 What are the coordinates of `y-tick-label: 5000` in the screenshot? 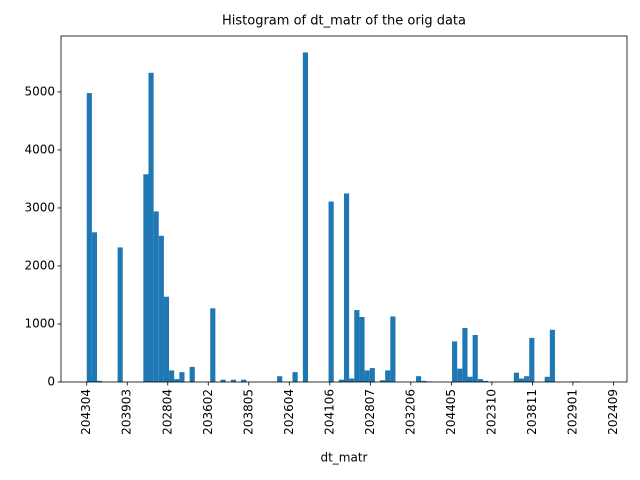 It's located at (39, 91).